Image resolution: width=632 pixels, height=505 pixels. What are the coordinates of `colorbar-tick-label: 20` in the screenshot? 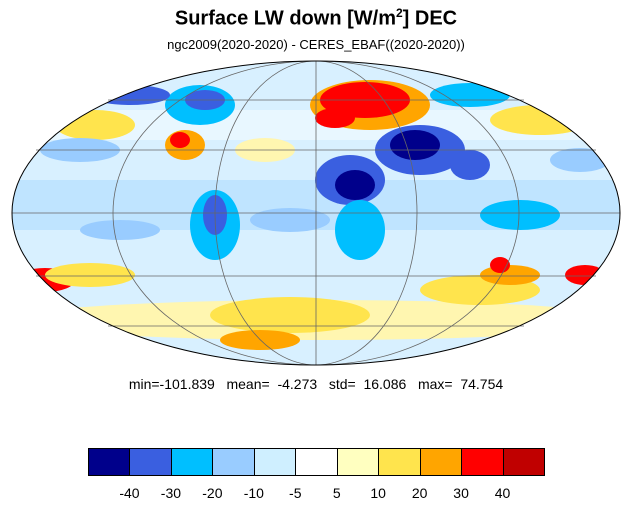 It's located at (419, 493).